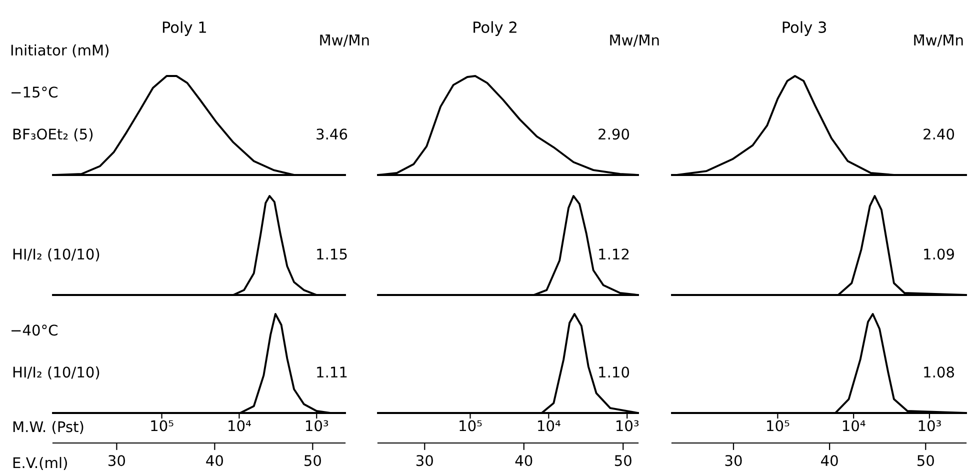 Image resolution: width=969 pixels, height=474 pixels. Describe the element at coordinates (939, 372) in the screenshot. I see `annotation: 1.08` at that location.